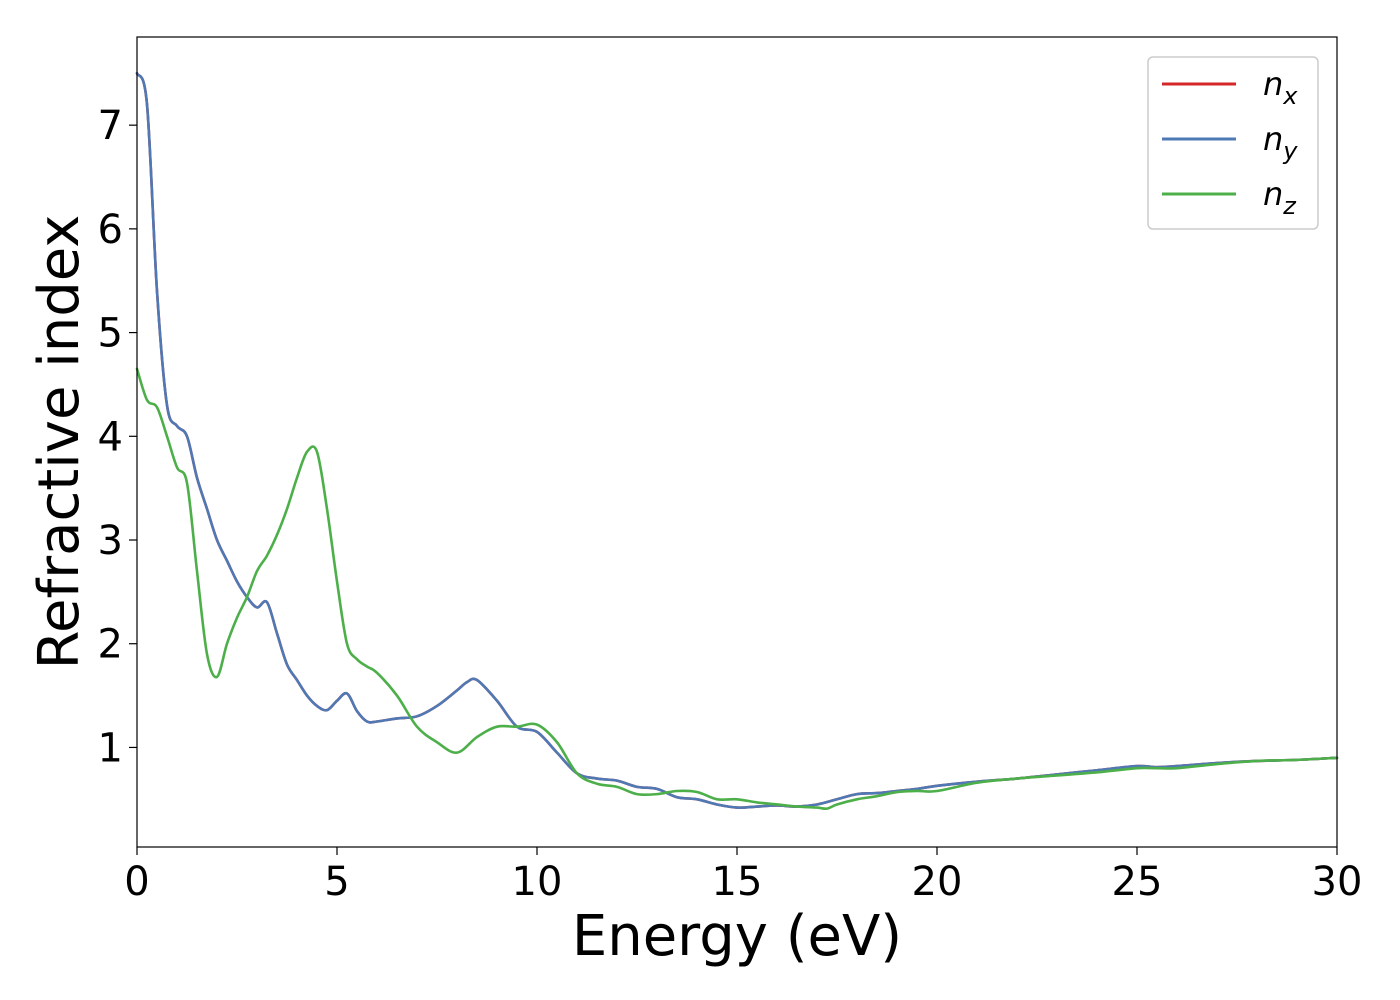 The height and width of the screenshot is (1000, 1400). What do you see at coordinates (737, 936) in the screenshot?
I see `x-axis-title: Energy (eV)` at bounding box center [737, 936].